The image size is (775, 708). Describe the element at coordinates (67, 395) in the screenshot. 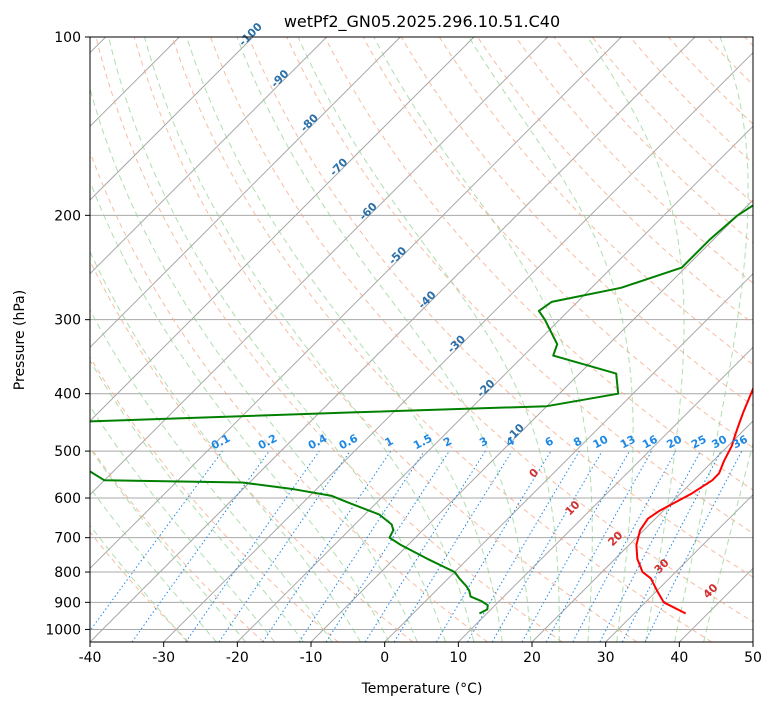

I see `y-tick-label: 400` at that location.